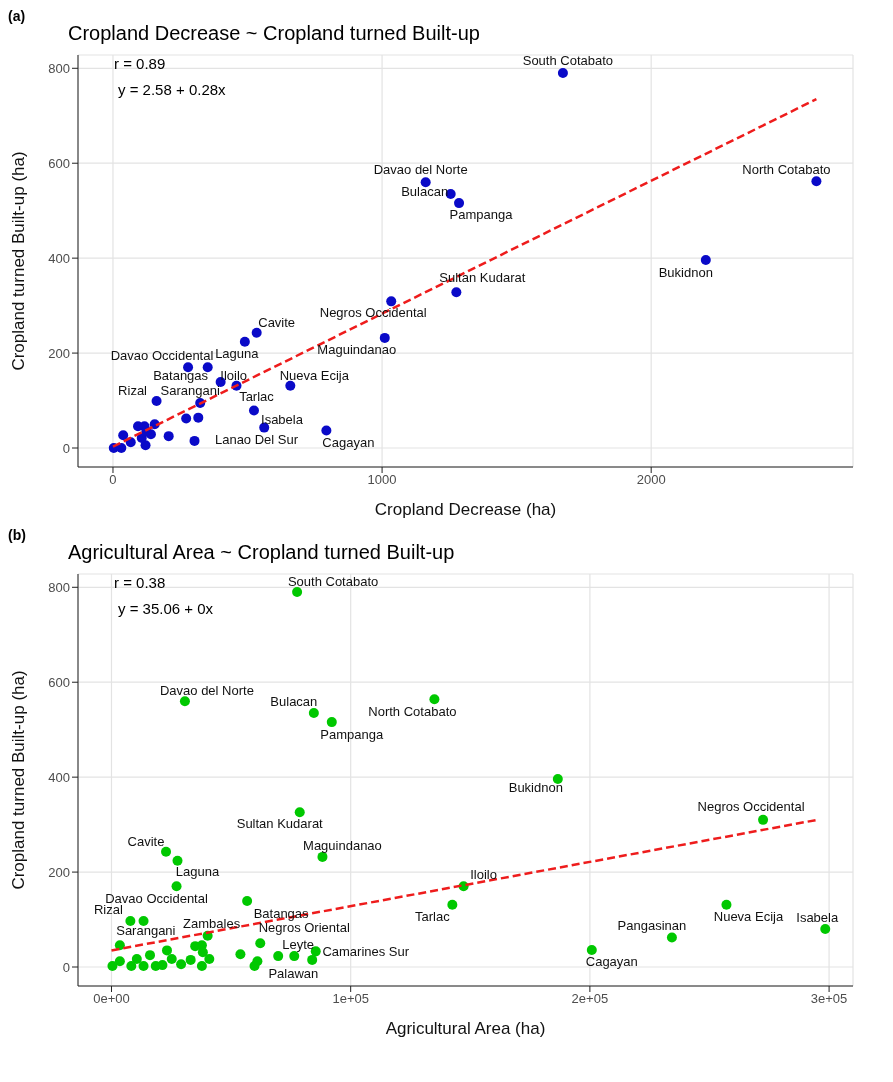  I want to click on data-label: Isabela, so click(282, 420).